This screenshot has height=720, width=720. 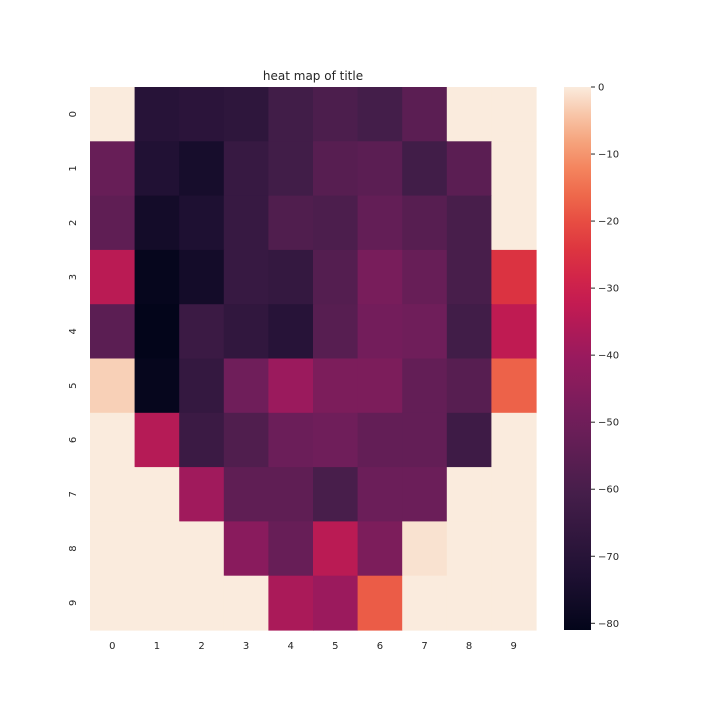 What do you see at coordinates (73, 358) in the screenshot?
I see `y-axis: 0 1 2 3 4 5 6 7 8 9` at bounding box center [73, 358].